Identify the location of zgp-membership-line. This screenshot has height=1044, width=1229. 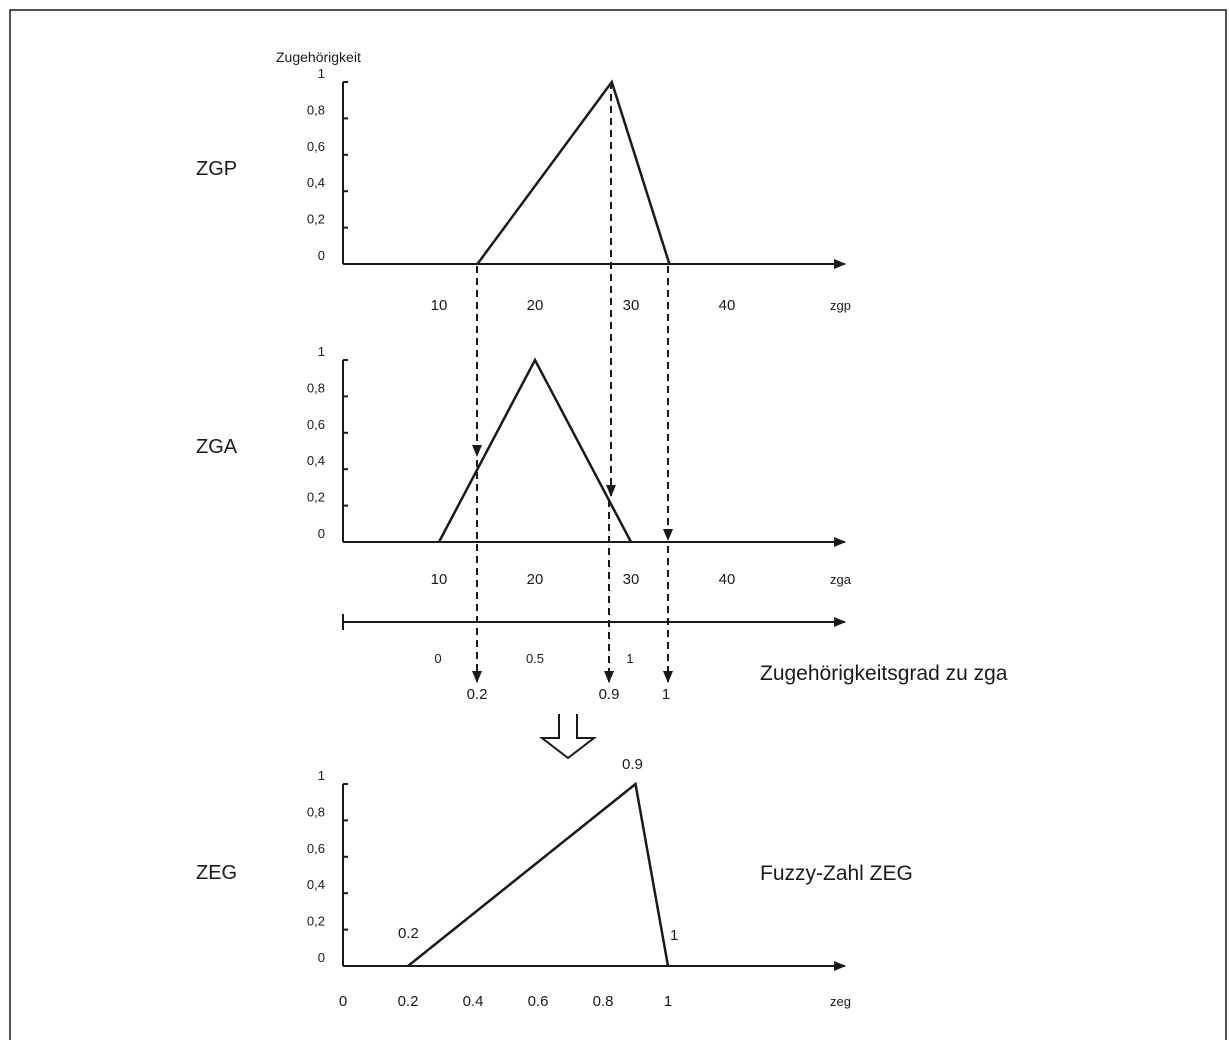
(573, 172).